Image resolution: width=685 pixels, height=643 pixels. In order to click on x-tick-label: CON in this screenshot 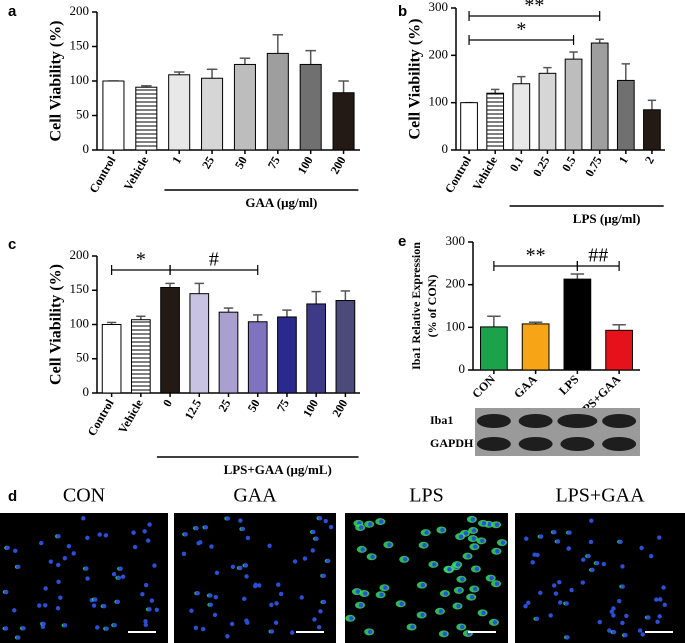, I will do `click(483, 386)`.